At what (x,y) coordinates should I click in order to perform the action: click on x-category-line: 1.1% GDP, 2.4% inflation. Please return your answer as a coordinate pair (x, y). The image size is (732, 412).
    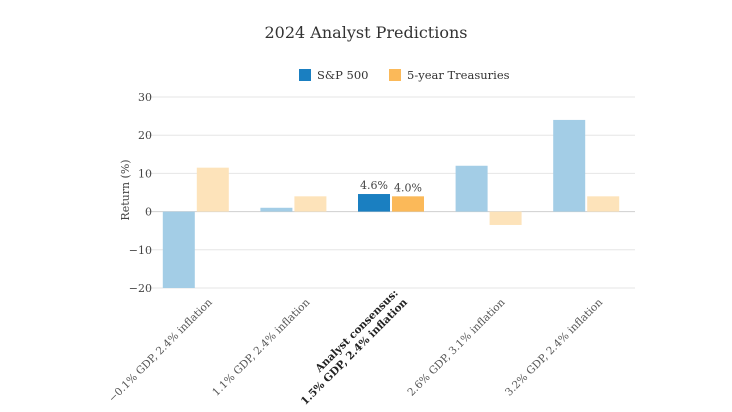
    Looking at the image, I should click on (261, 347).